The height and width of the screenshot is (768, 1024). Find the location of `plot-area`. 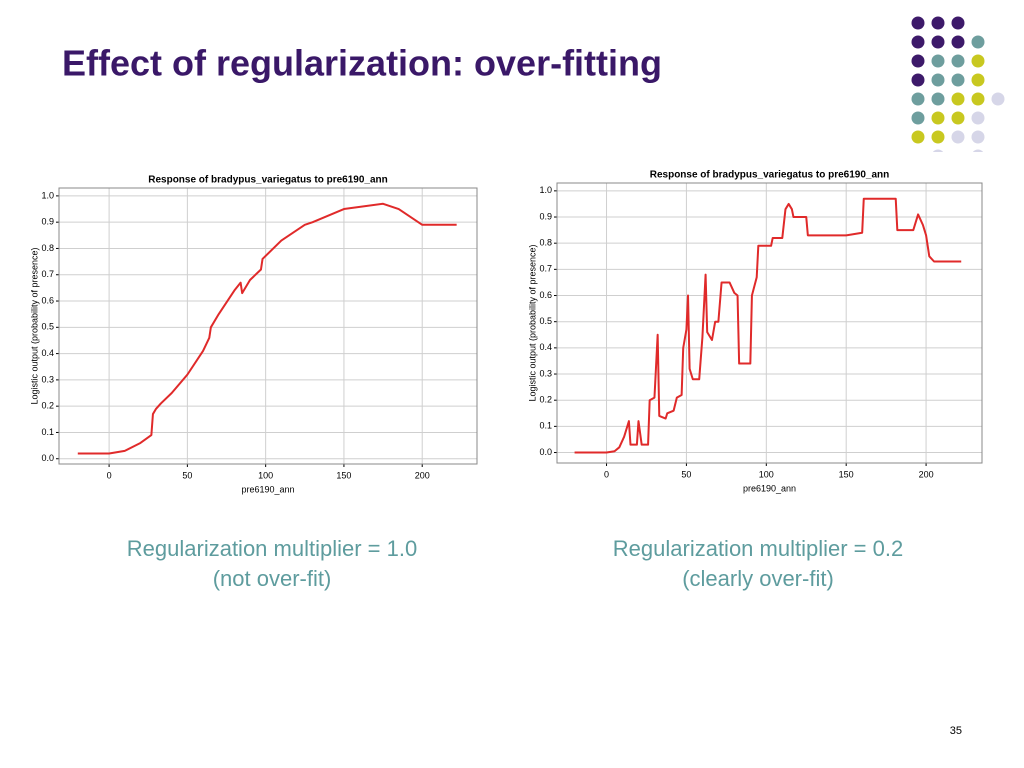

plot-area is located at coordinates (268, 326).